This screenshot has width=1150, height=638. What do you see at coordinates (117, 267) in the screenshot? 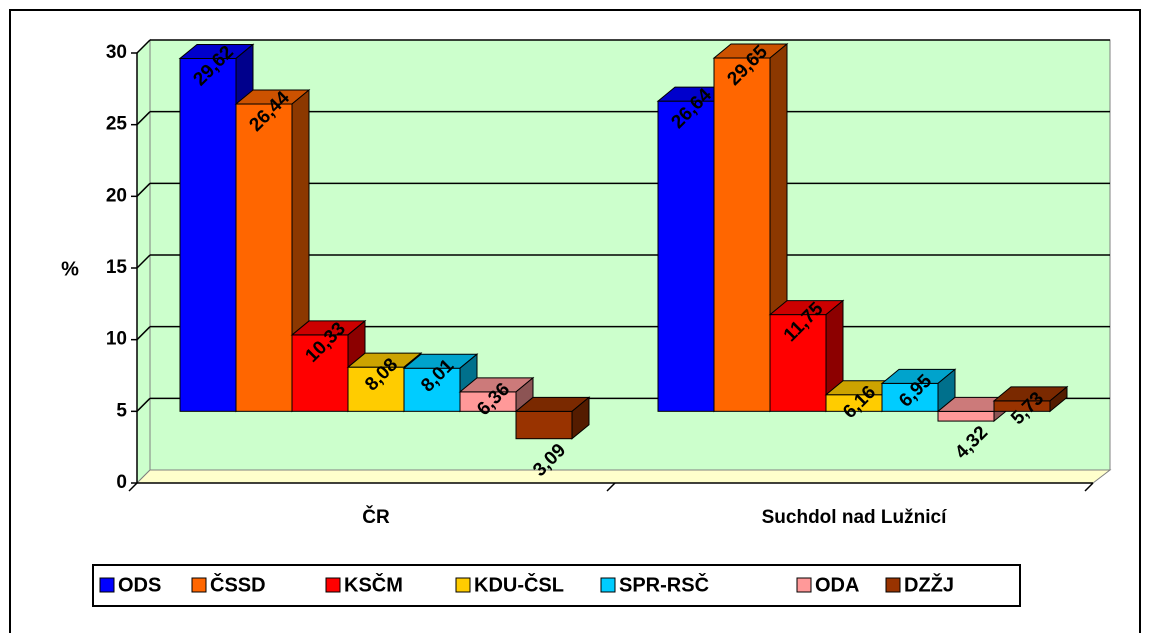
I see `y-tick-label: 15` at bounding box center [117, 267].